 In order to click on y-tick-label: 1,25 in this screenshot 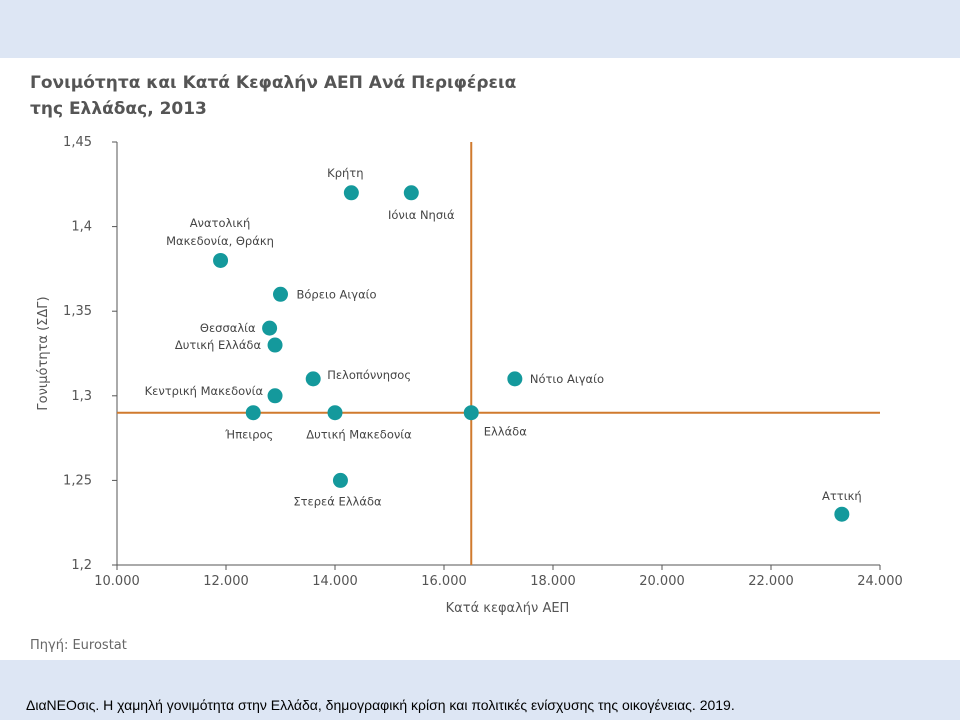, I will do `click(77, 480)`.